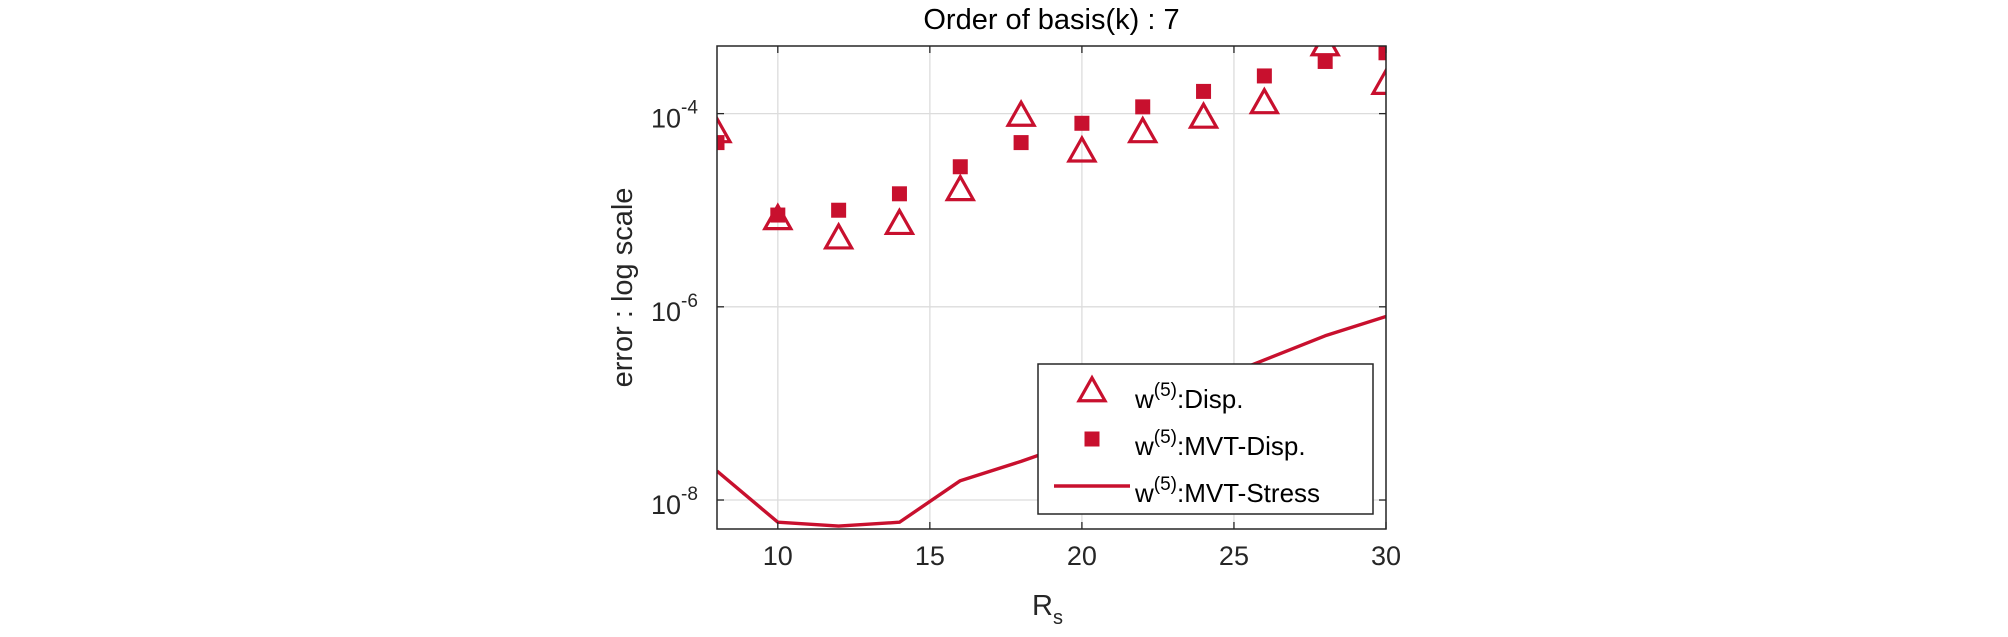 This screenshot has height=637, width=2008. What do you see at coordinates (1082, 556) in the screenshot?
I see `x-tick-label: 20` at bounding box center [1082, 556].